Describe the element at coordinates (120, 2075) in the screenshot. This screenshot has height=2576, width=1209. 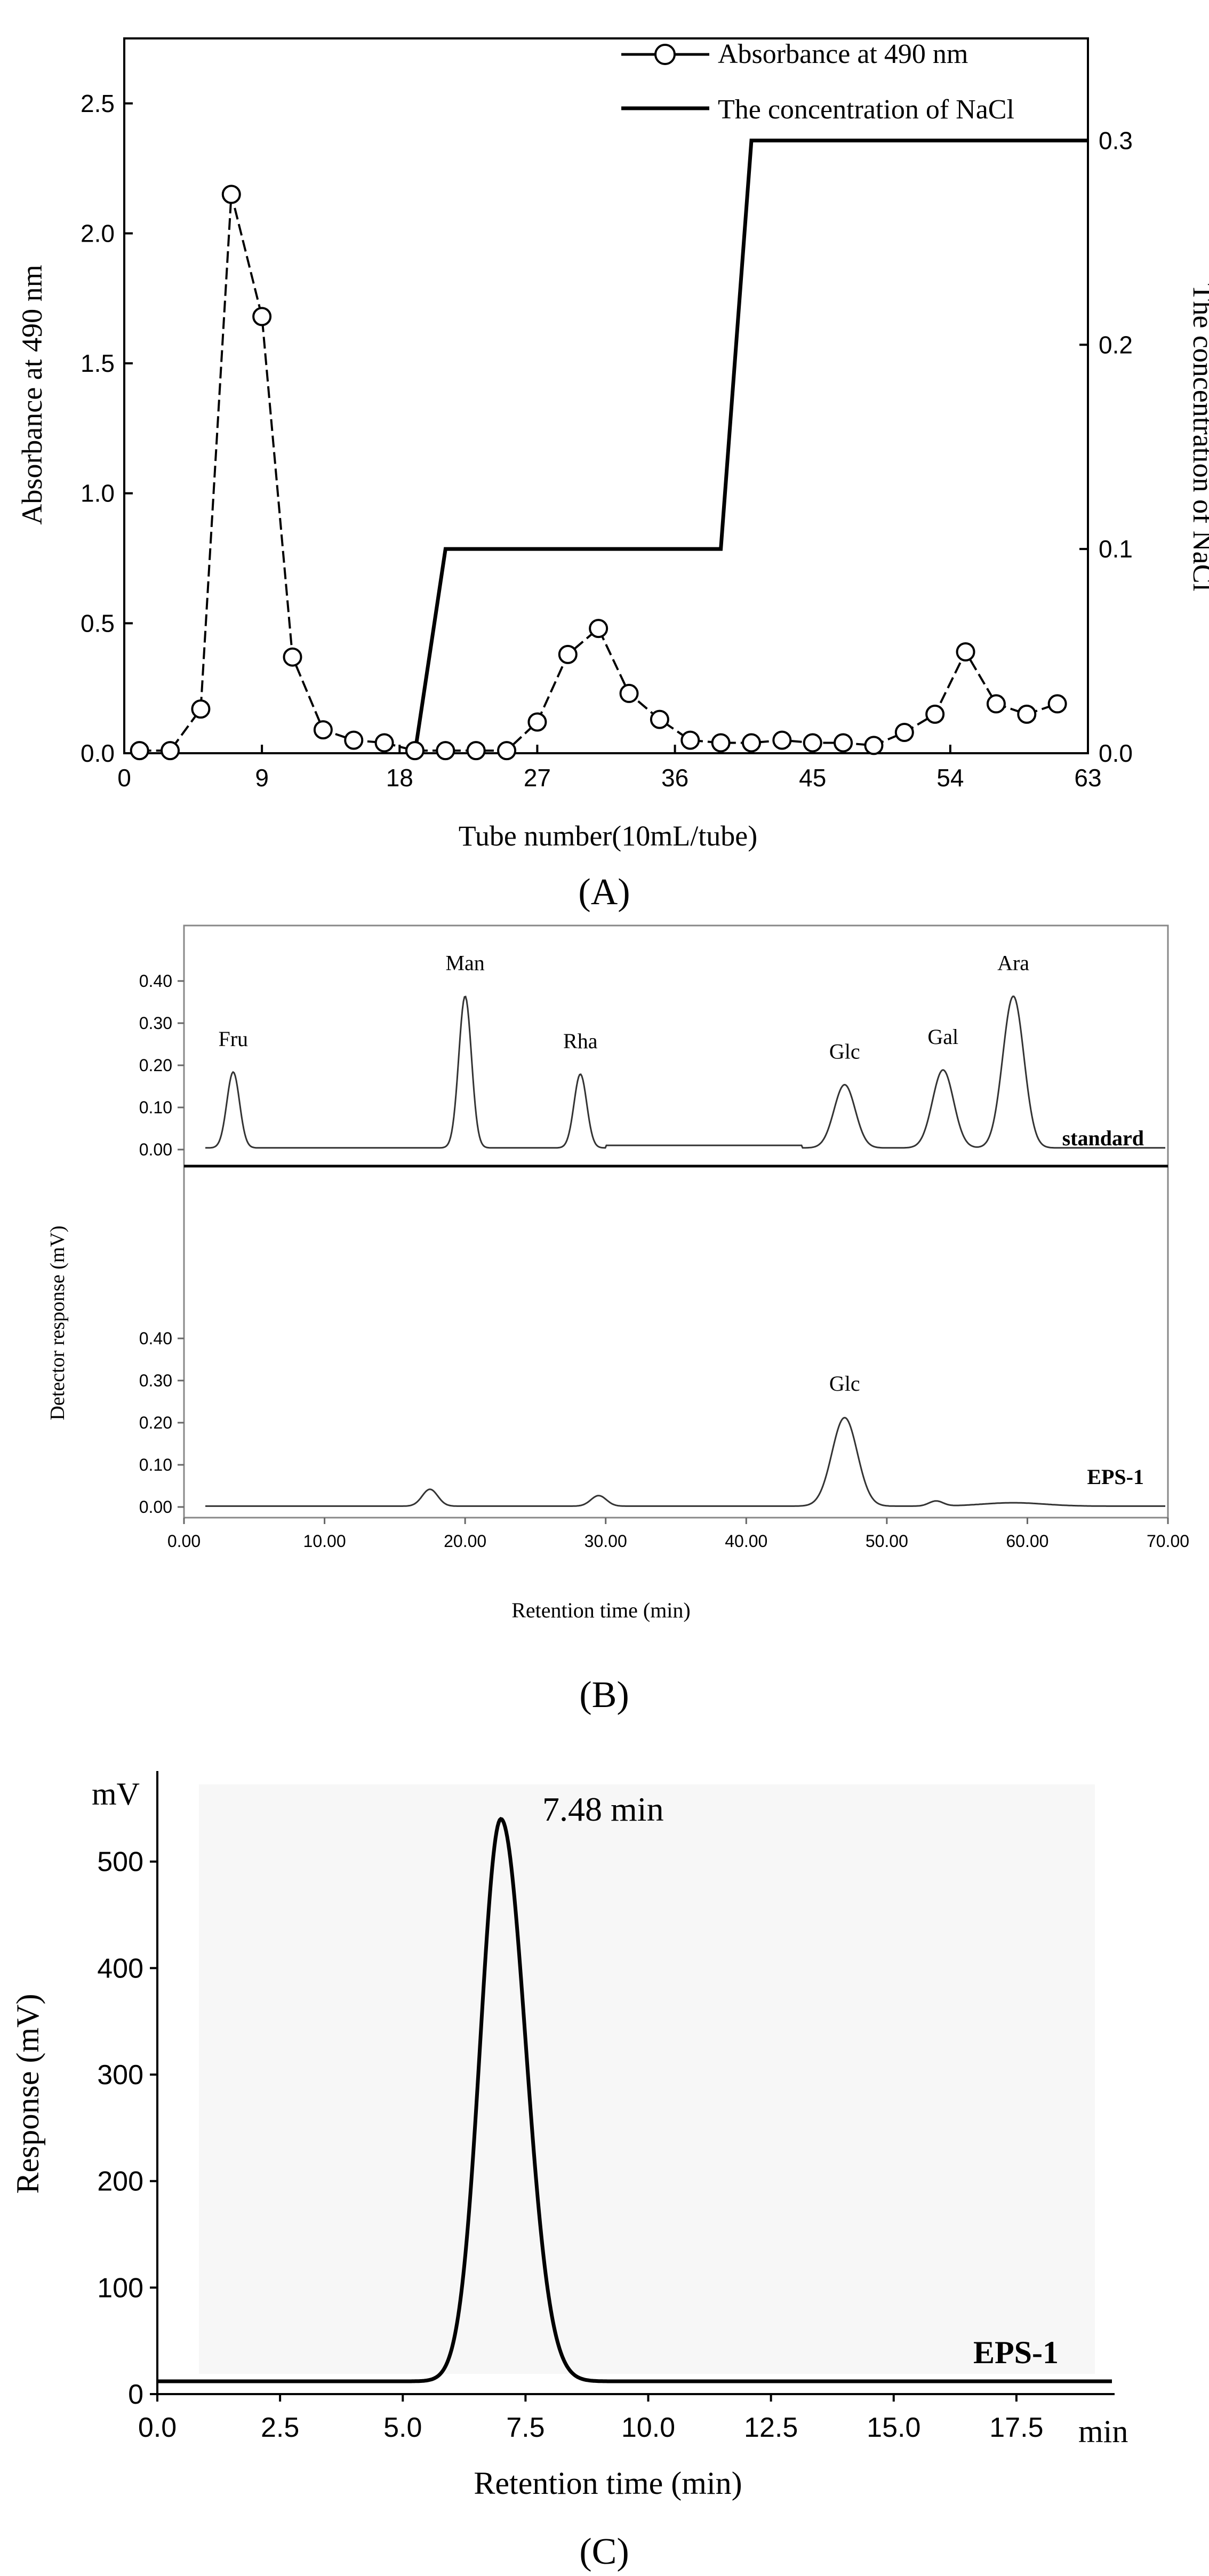
I see `panel-c-ytick-label: 300` at that location.